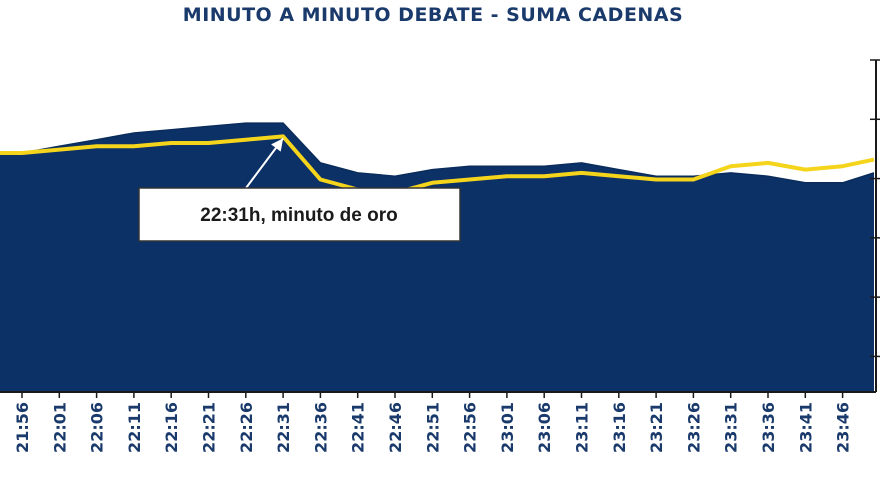 This screenshot has width=880, height=495. Describe the element at coordinates (432, 395) in the screenshot. I see `x-axis-ticks` at that location.